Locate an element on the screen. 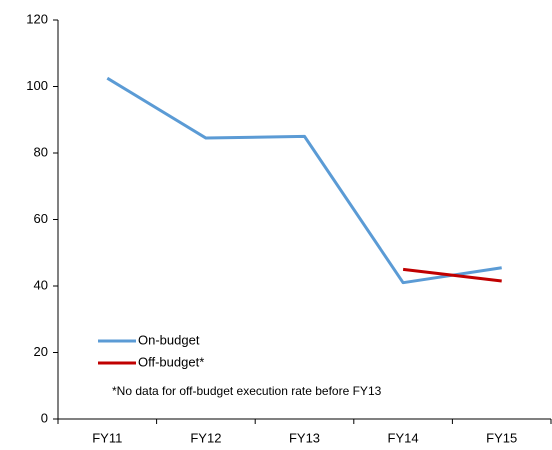 This screenshot has width=552, height=450. x-tick-label: FY14 is located at coordinates (403, 437).